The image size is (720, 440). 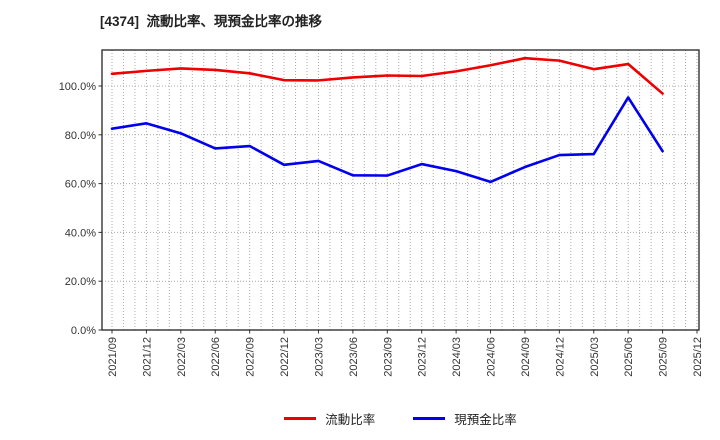 What do you see at coordinates (78, 87) in the screenshot?
I see `y-tick-label: 100.0%` at bounding box center [78, 87].